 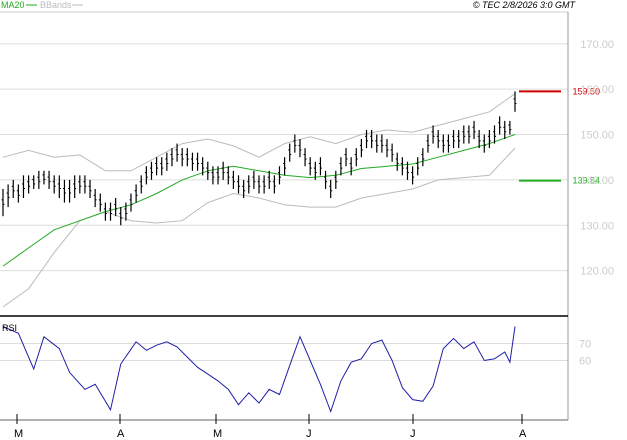 I want to click on price-tick-label: 120.00, so click(x=597, y=272).